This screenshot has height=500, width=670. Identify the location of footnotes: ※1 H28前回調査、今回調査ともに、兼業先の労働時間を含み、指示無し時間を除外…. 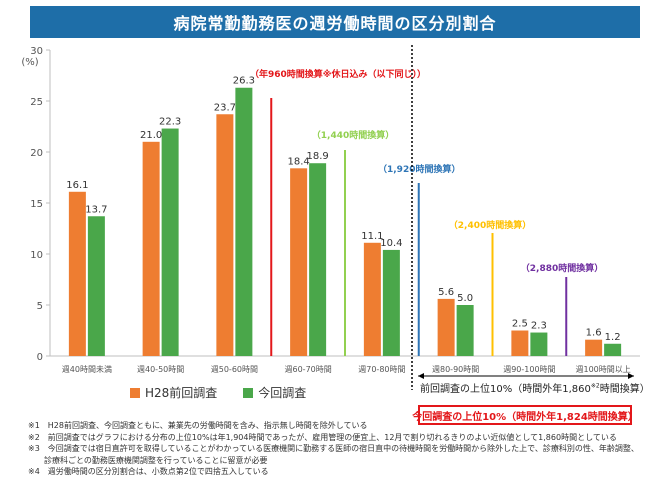
(340, 449).